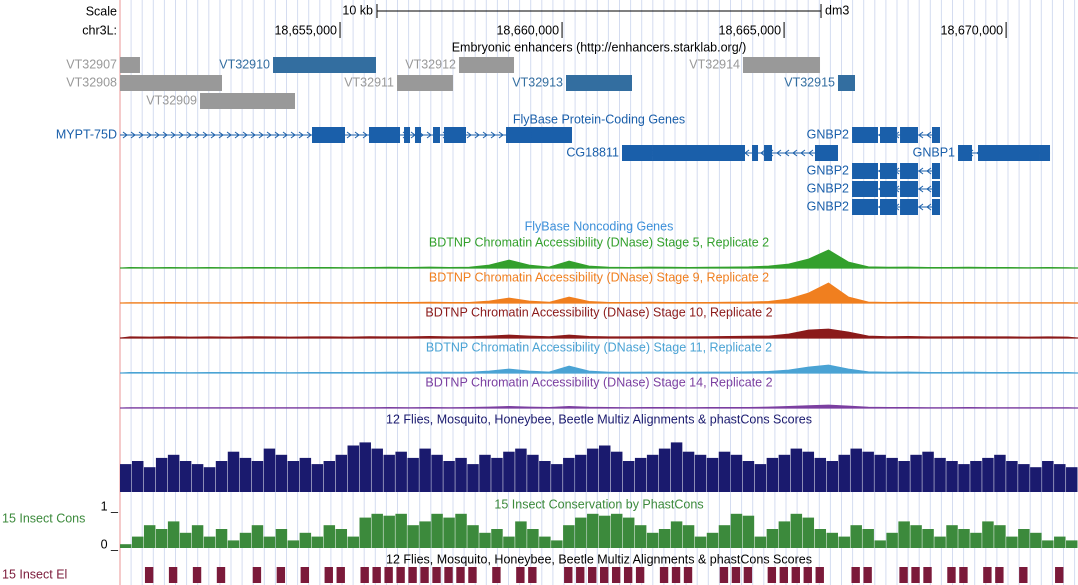 This screenshot has width=1078, height=585. What do you see at coordinates (837, 10) in the screenshot?
I see `assembly-label: dm3` at bounding box center [837, 10].